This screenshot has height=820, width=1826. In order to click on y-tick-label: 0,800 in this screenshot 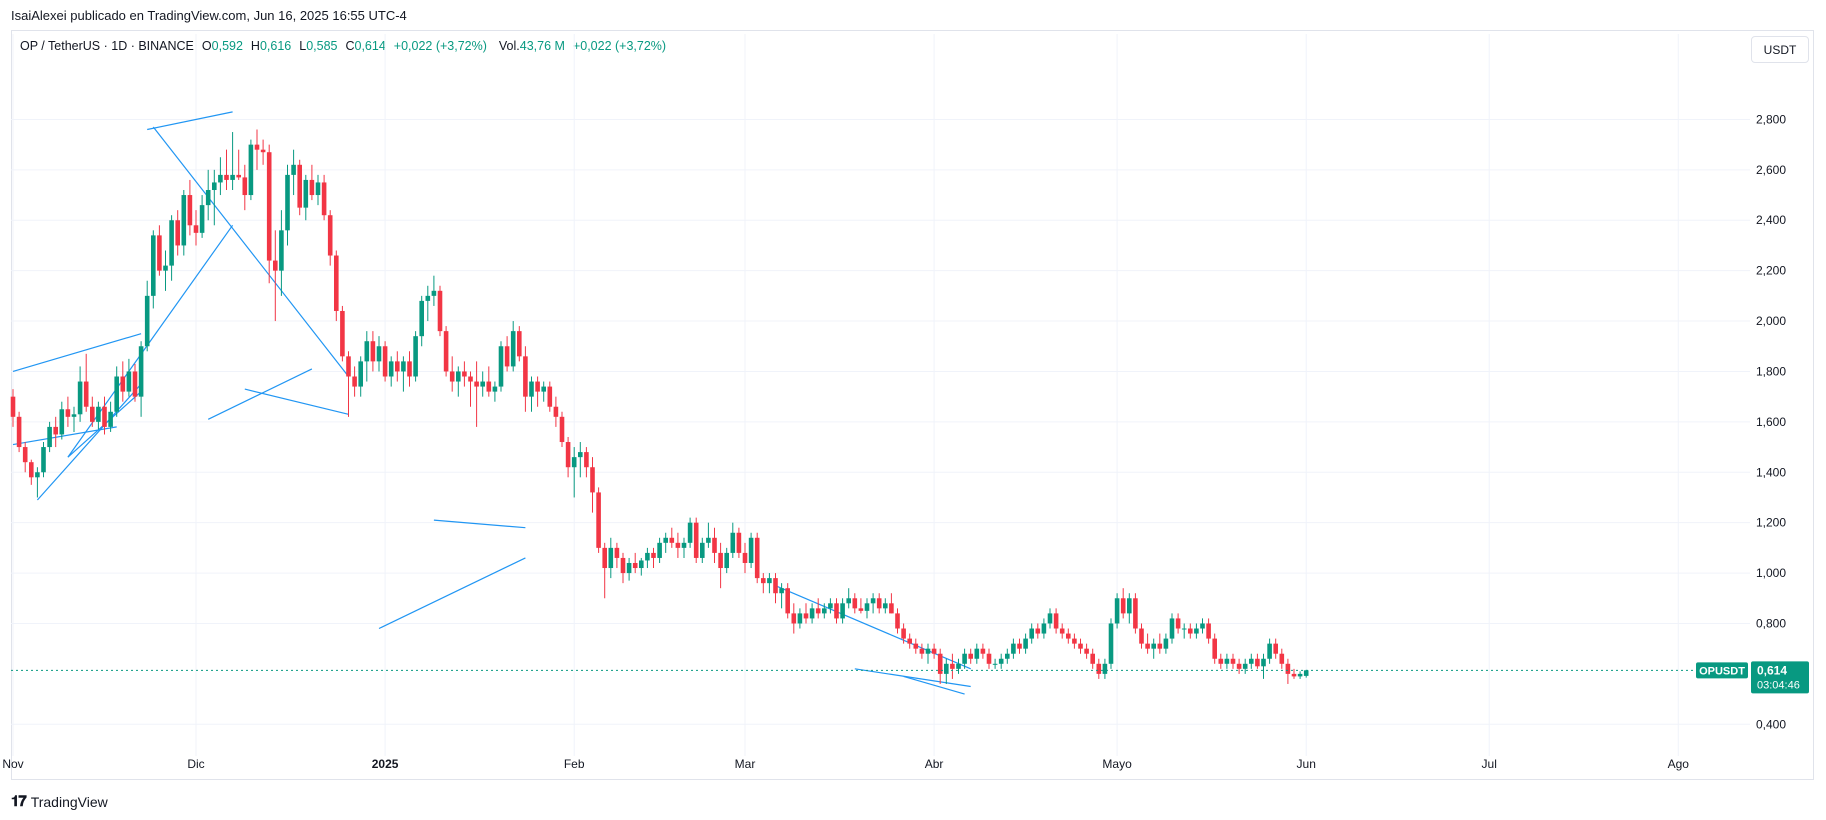, I will do `click(1771, 623)`.